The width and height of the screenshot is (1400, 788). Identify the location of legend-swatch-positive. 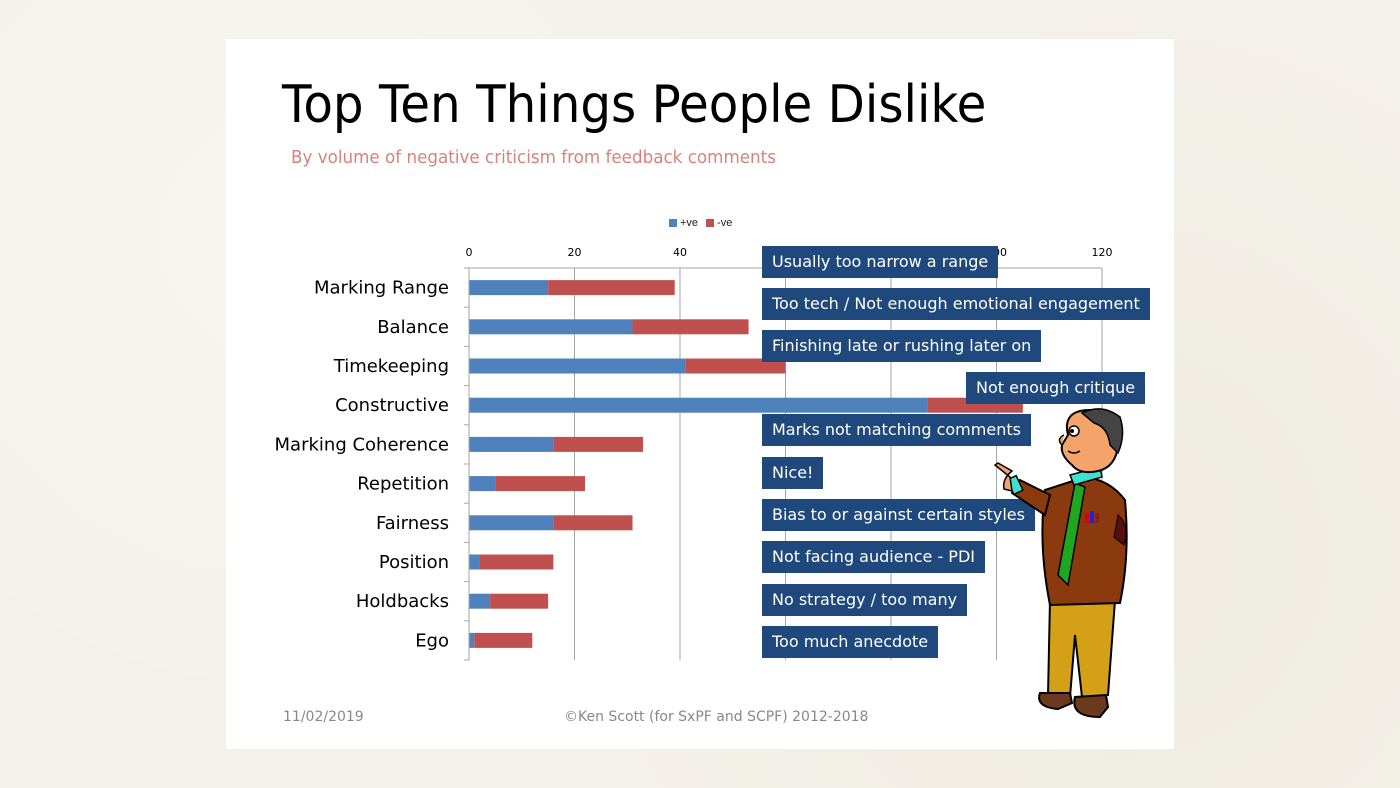
(673, 223).